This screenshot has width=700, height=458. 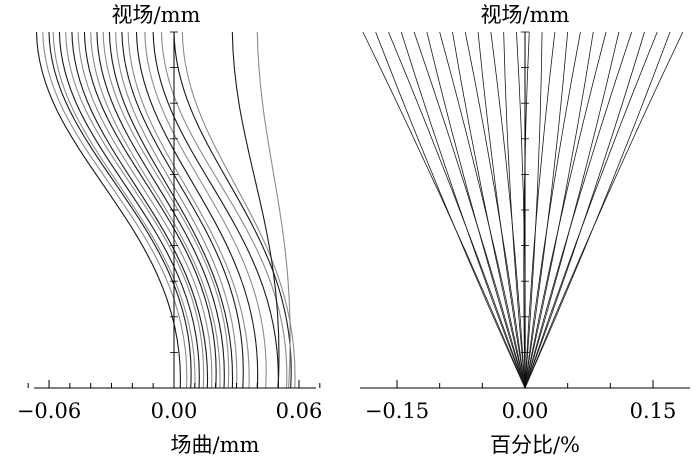 What do you see at coordinates (525, 15) in the screenshot?
I see `distortion-y-axis-title: 视场/mm` at bounding box center [525, 15].